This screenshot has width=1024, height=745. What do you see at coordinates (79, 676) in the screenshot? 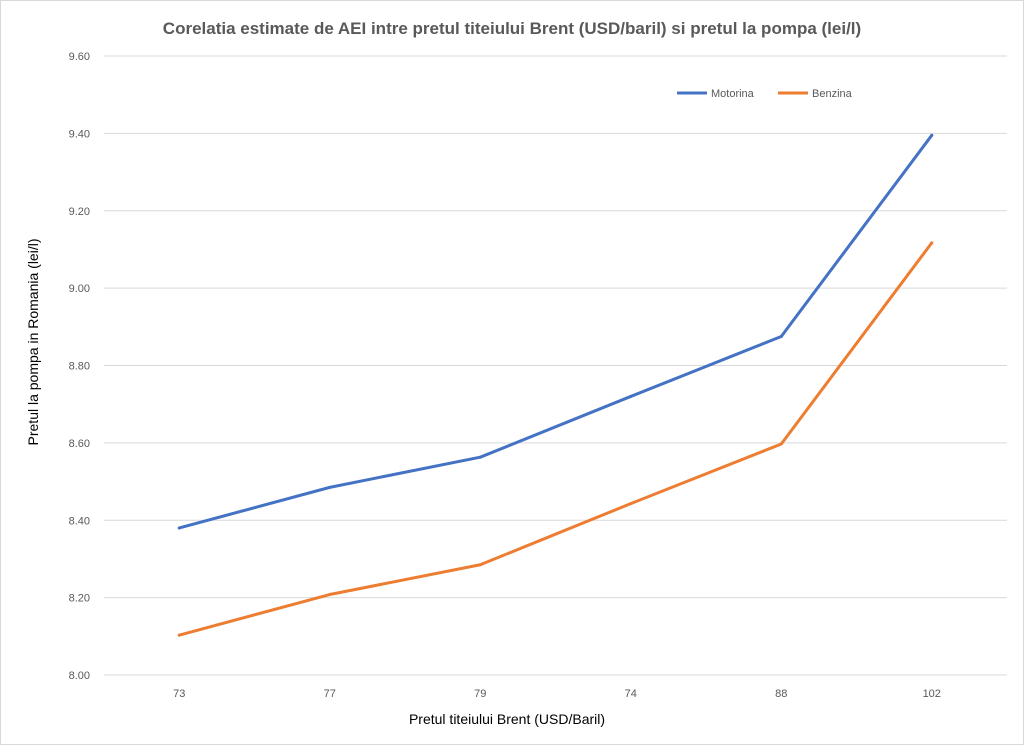
I see `y-tick-label: 8.00` at bounding box center [79, 676].